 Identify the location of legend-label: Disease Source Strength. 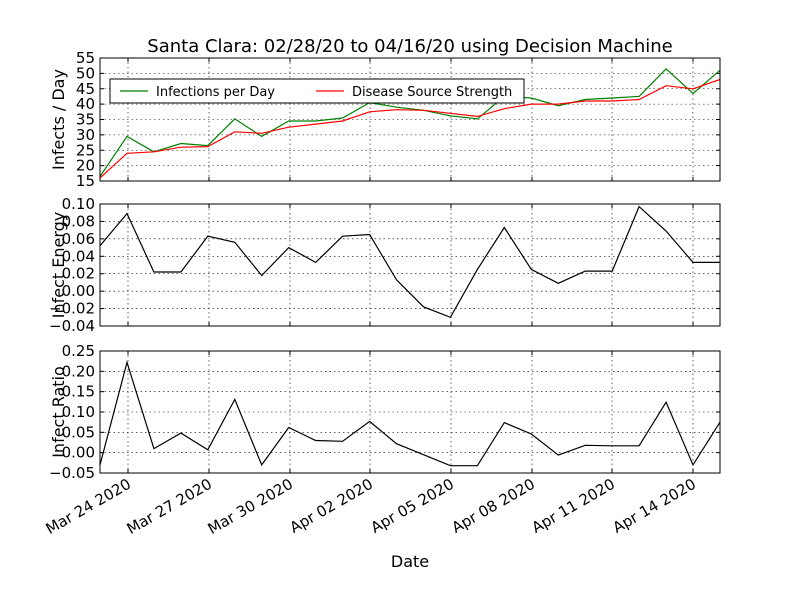
(432, 92).